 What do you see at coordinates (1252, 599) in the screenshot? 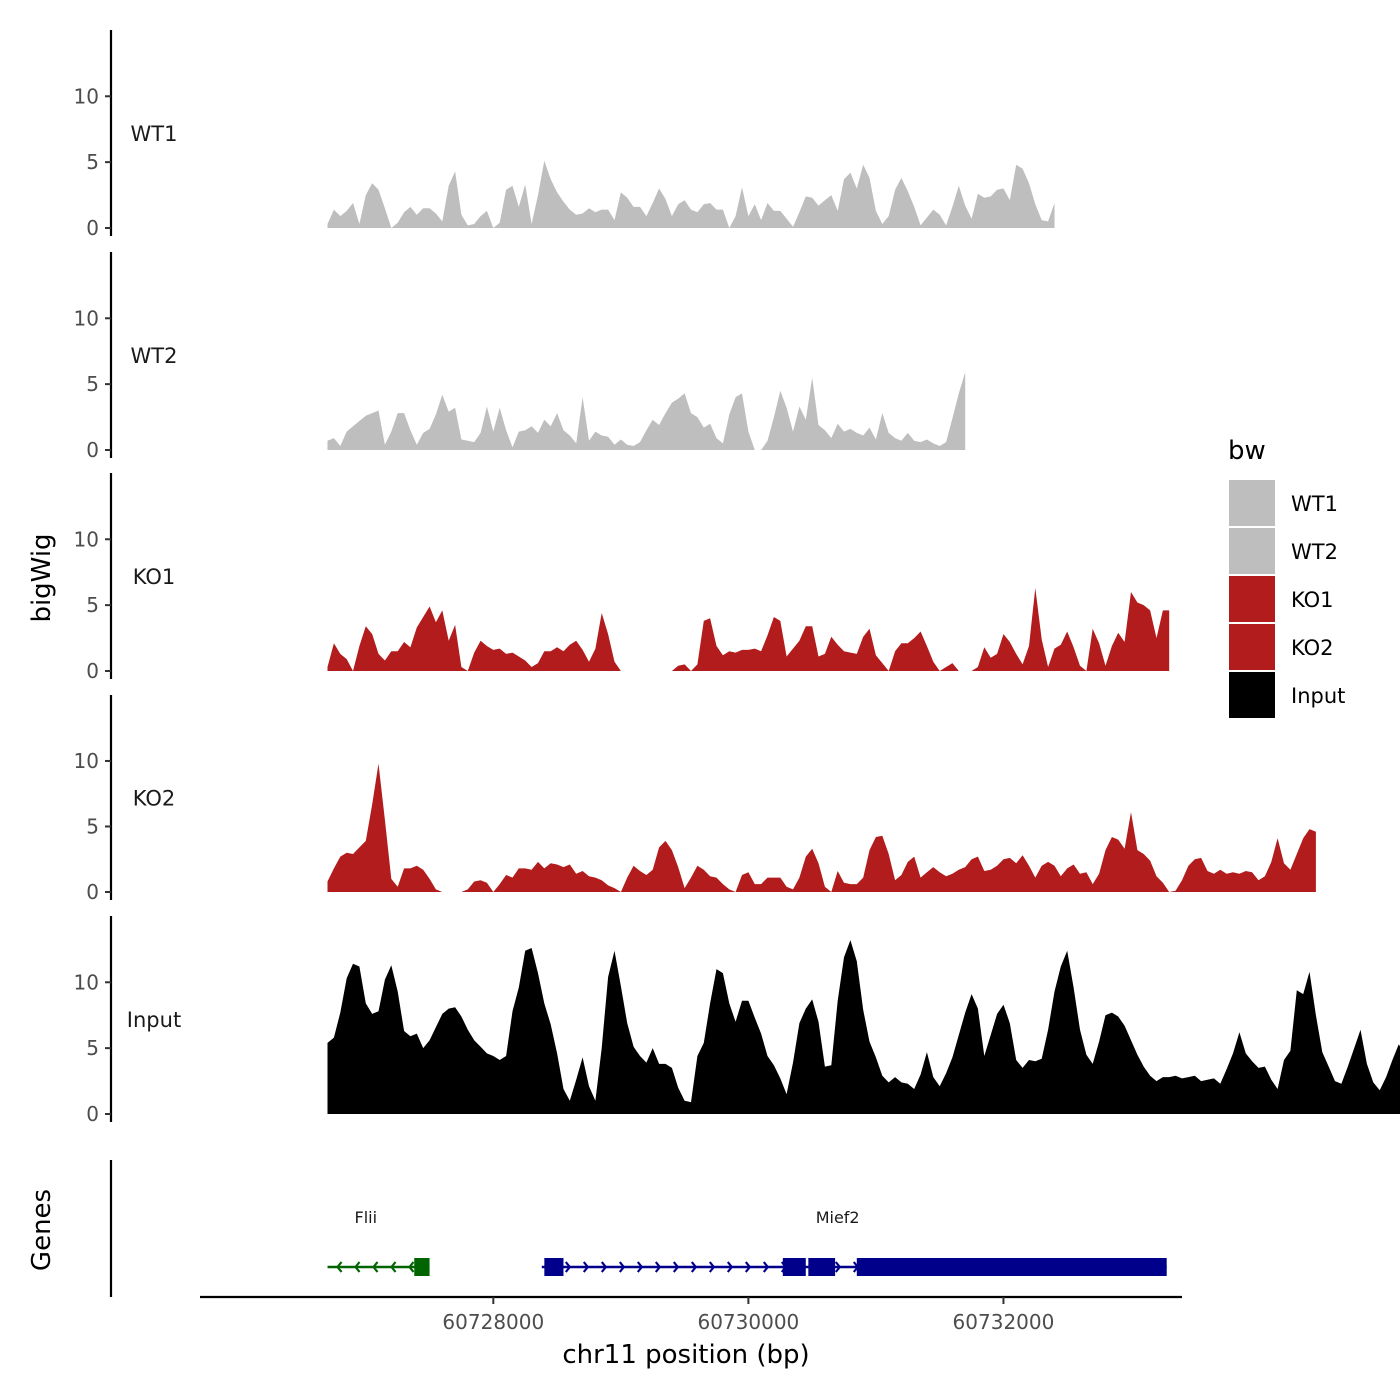
I see `legend-swatch-ko1` at bounding box center [1252, 599].